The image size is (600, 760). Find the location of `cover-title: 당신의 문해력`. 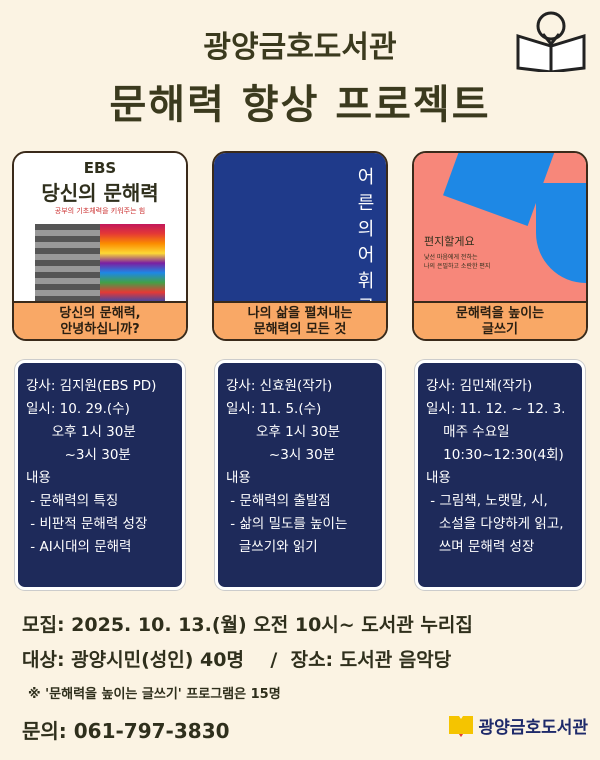

cover-title: 당신의 문해력 is located at coordinates (100, 193).